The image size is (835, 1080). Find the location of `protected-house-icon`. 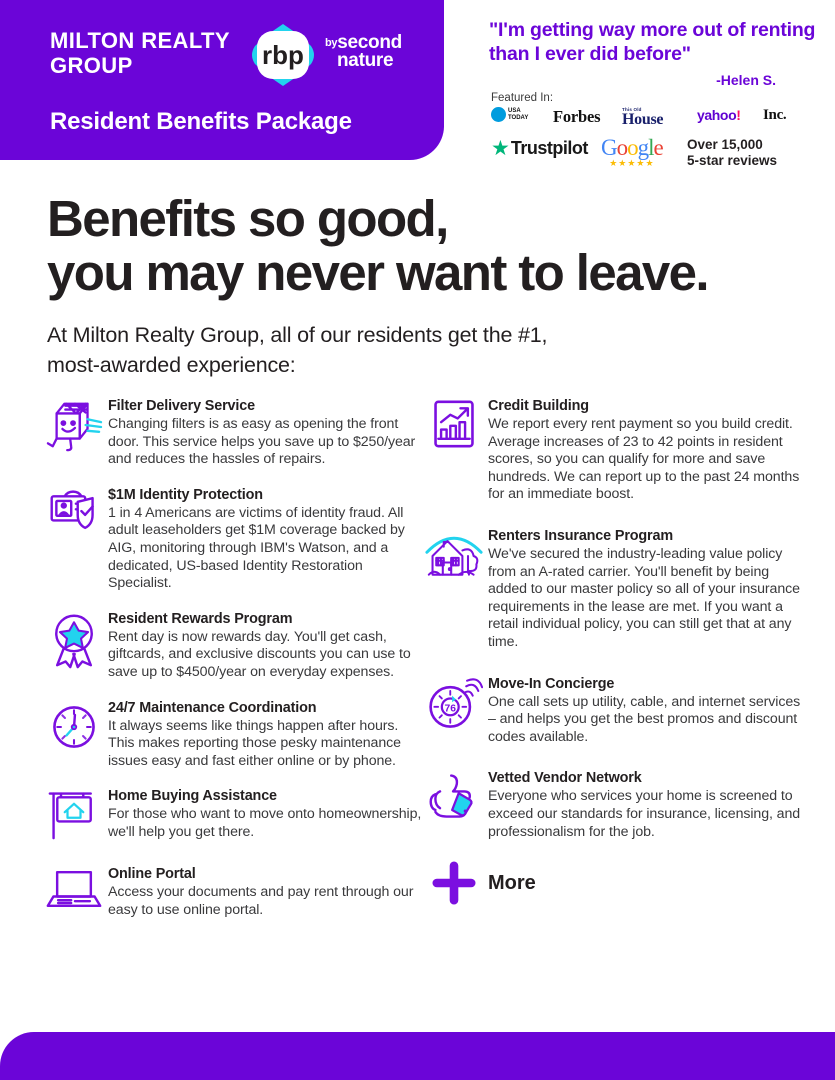

protected-house-icon is located at coordinates (454, 557).